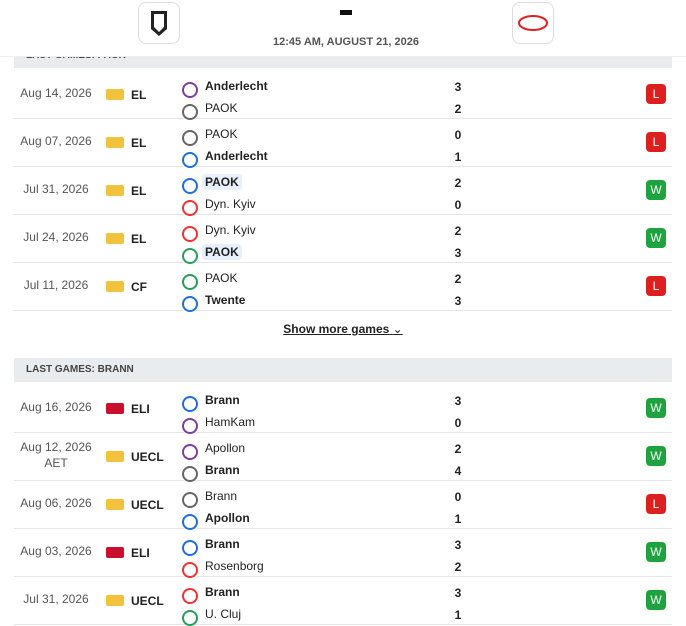  Describe the element at coordinates (56, 551) in the screenshot. I see `match-date: Aug 03, 2026` at that location.